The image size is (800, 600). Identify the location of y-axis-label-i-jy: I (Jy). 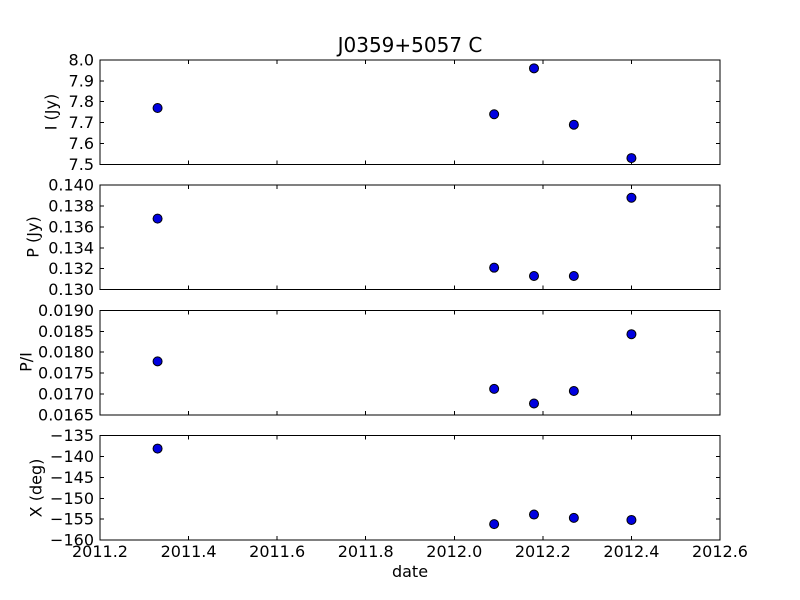
(51, 112).